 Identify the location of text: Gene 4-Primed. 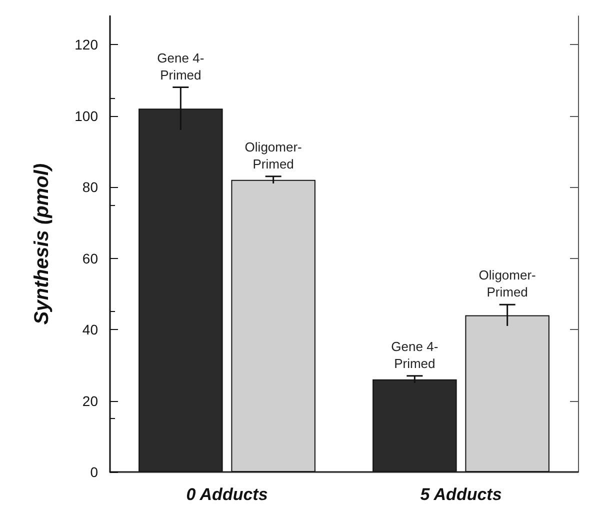
(180, 66).